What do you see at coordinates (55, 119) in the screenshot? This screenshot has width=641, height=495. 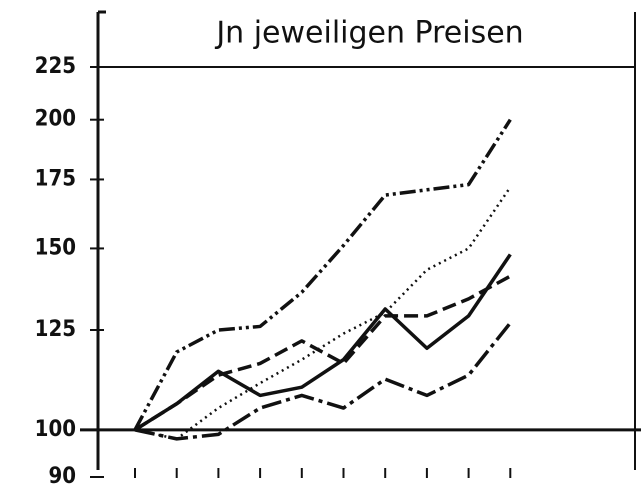 I see `y-tick-label: 200` at bounding box center [55, 119].